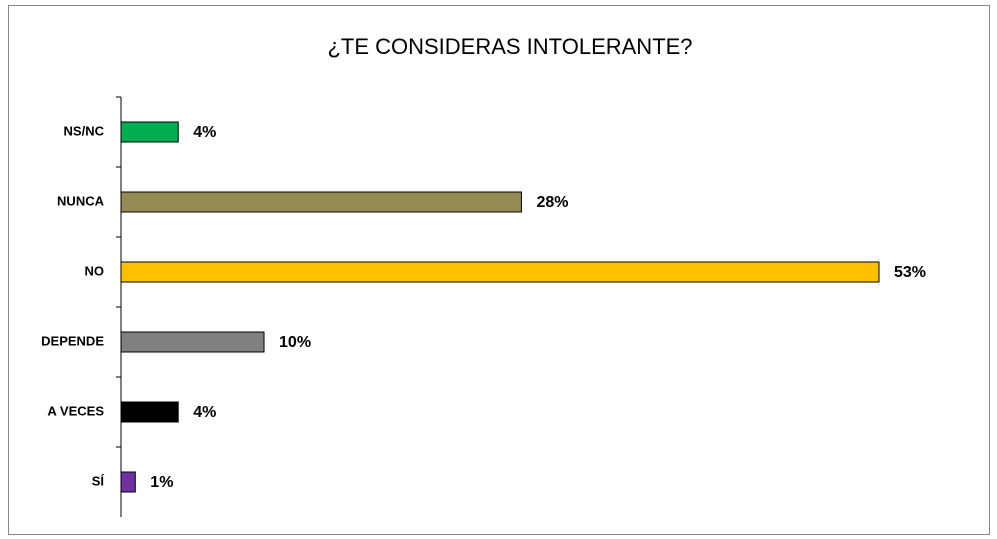  I want to click on category-label: SÍ, so click(98, 480).